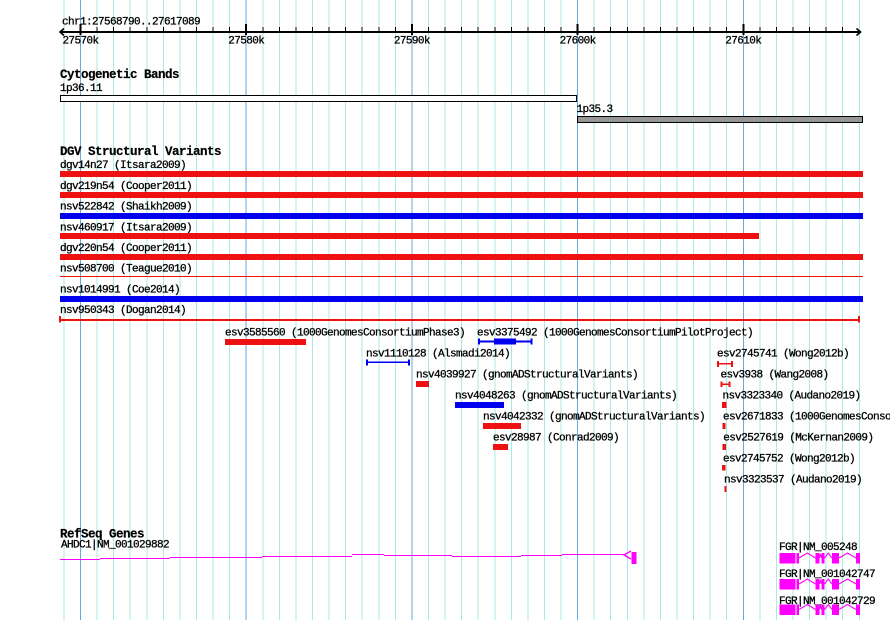  I want to click on svg-text: AHDC1|NM_001029882, so click(115, 545).